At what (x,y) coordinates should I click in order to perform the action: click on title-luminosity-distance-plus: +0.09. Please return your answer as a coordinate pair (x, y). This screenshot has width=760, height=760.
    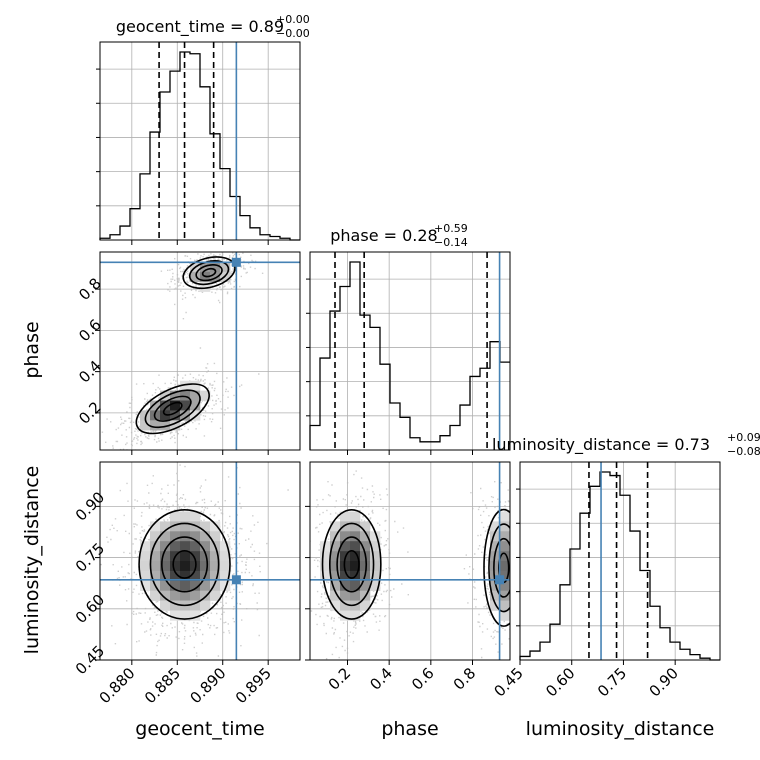
    Looking at the image, I should click on (743, 437).